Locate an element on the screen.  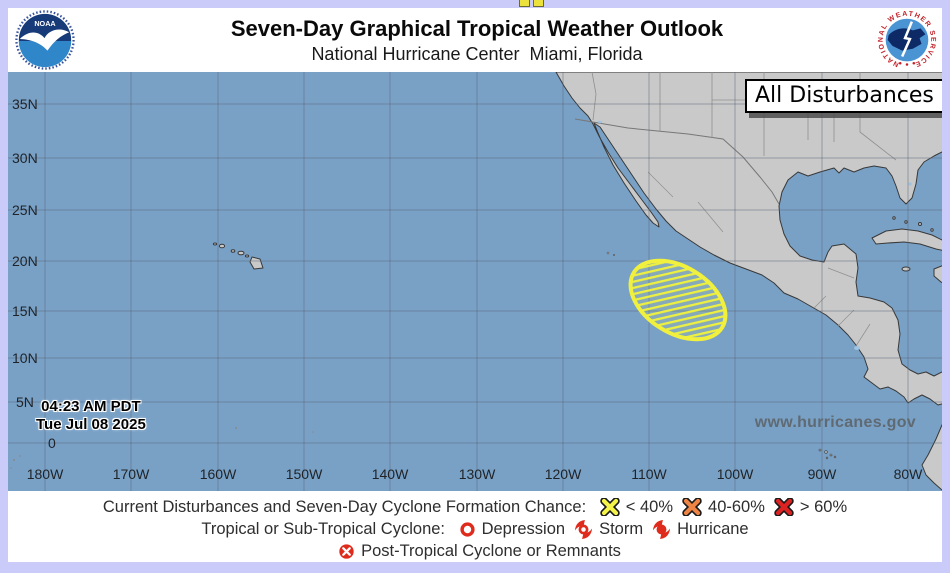
legend-item-hurricane: Hurricane is located at coordinates (700, 529).